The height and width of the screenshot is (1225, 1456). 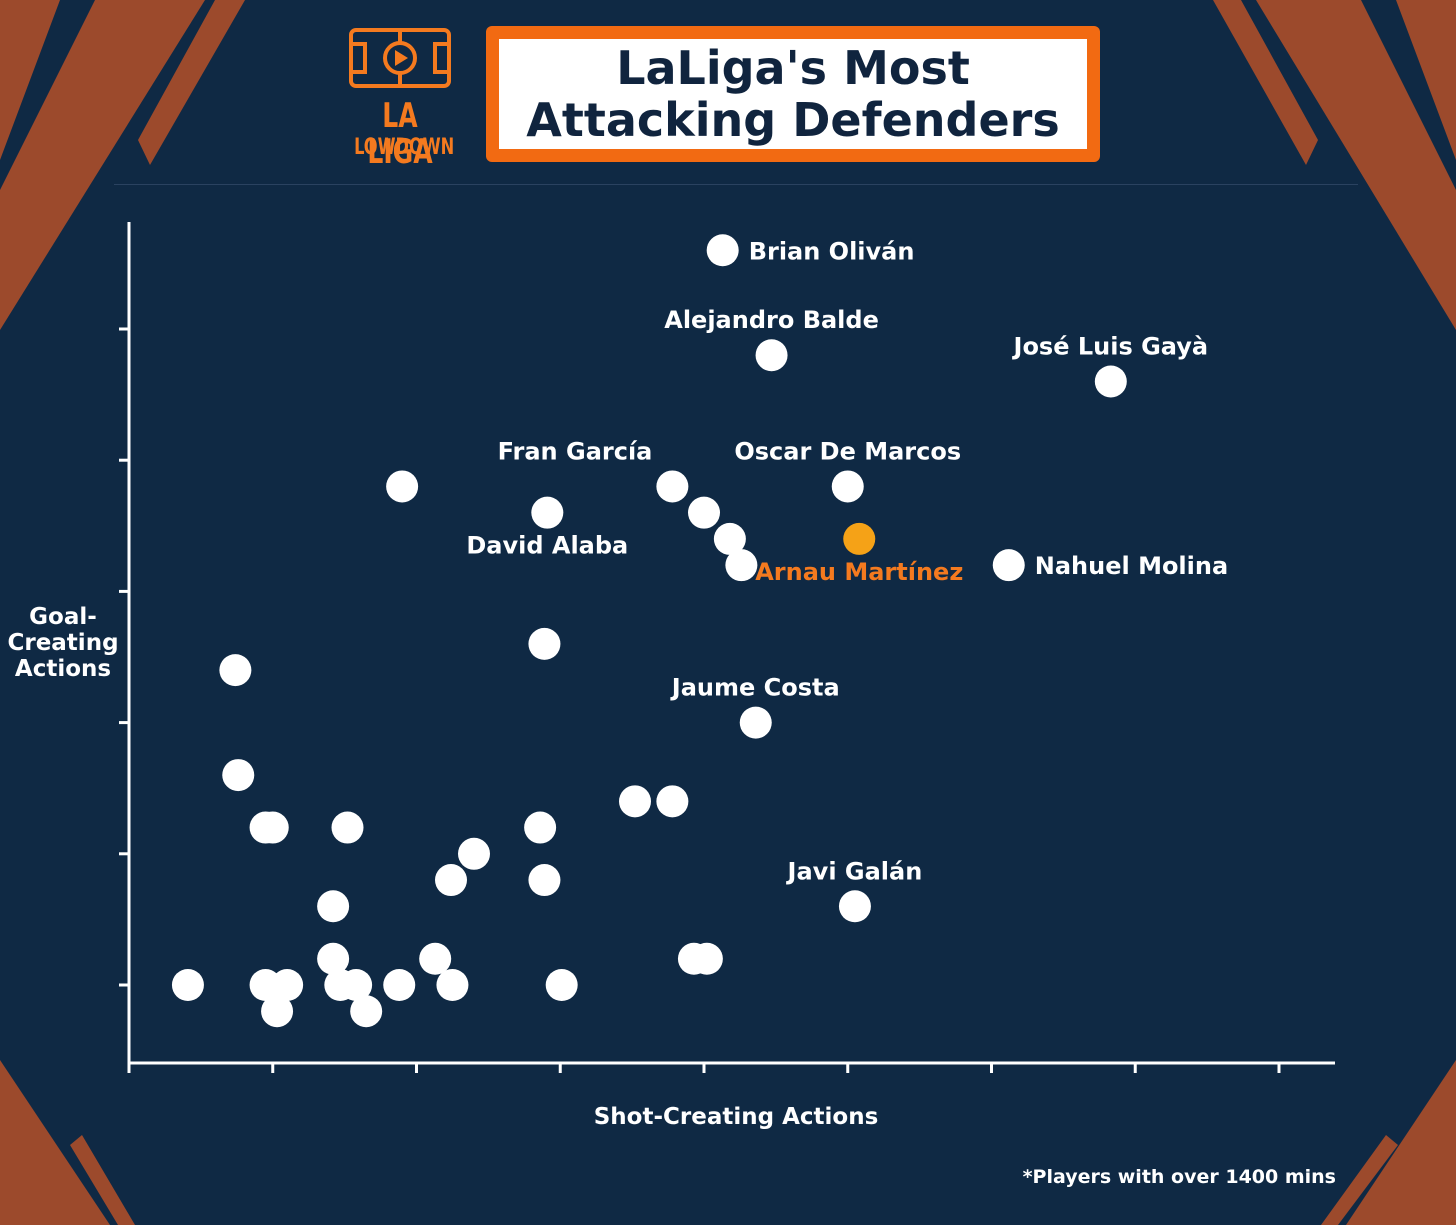 I want to click on highlighted-data-point, so click(x=859, y=538).